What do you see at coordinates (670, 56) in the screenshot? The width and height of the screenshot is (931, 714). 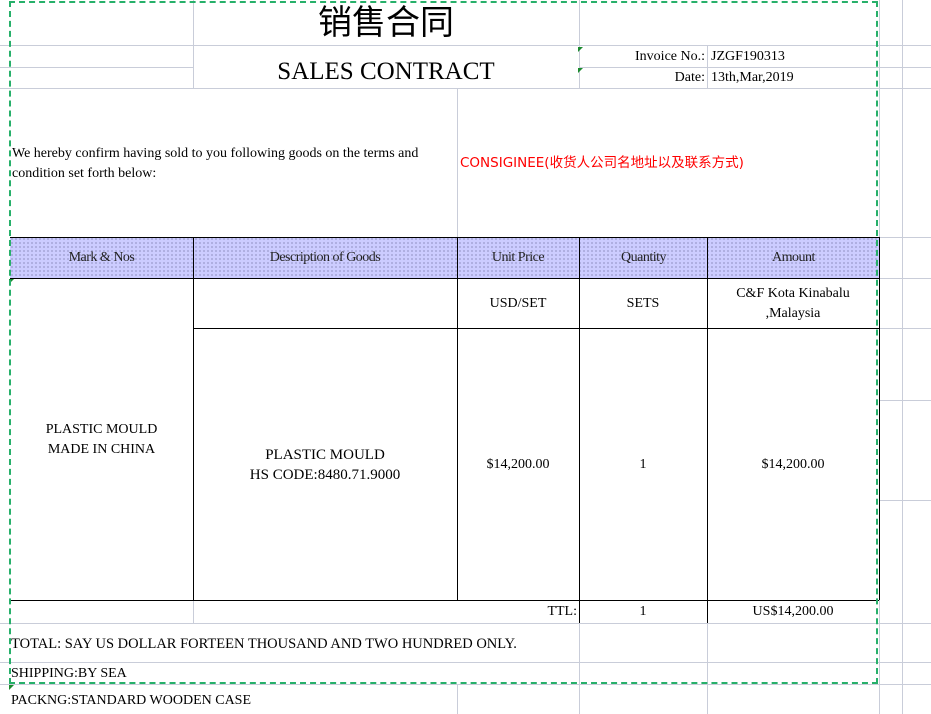 I see `invoice-label: Invoice No.:` at bounding box center [670, 56].